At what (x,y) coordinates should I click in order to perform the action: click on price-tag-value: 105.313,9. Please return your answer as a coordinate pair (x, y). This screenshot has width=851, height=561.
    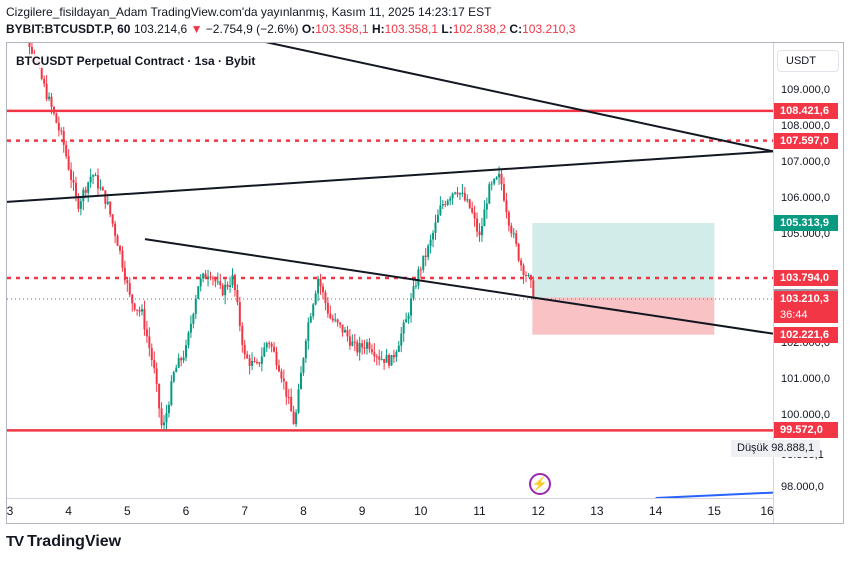
    Looking at the image, I should click on (804, 223).